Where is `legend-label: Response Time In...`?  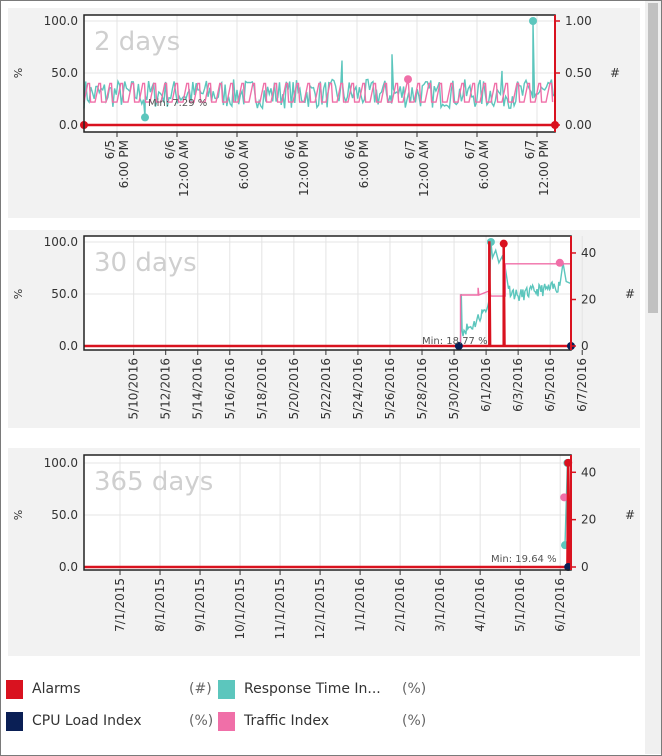 legend-label: Response Time In... is located at coordinates (312, 689).